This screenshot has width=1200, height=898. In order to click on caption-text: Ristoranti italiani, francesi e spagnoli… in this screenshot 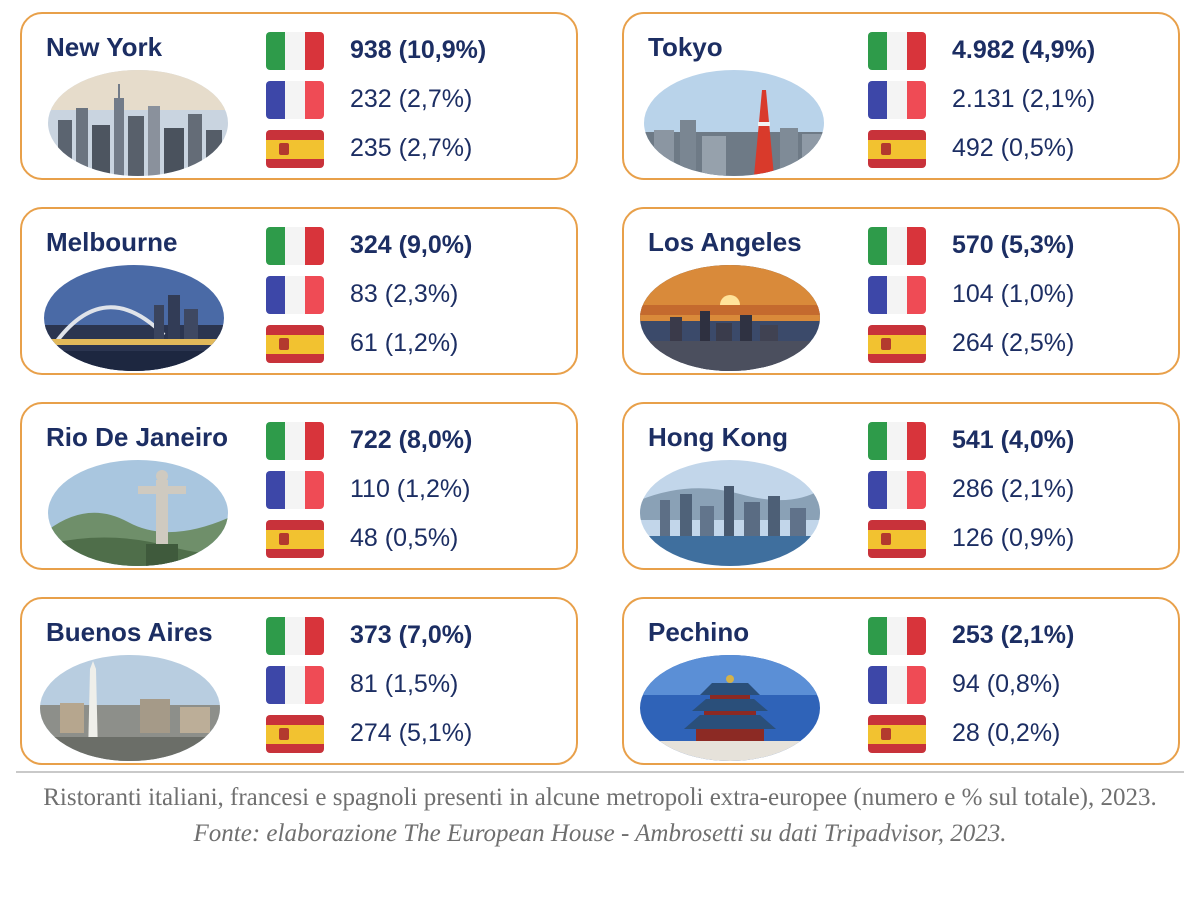, I will do `click(600, 797)`.